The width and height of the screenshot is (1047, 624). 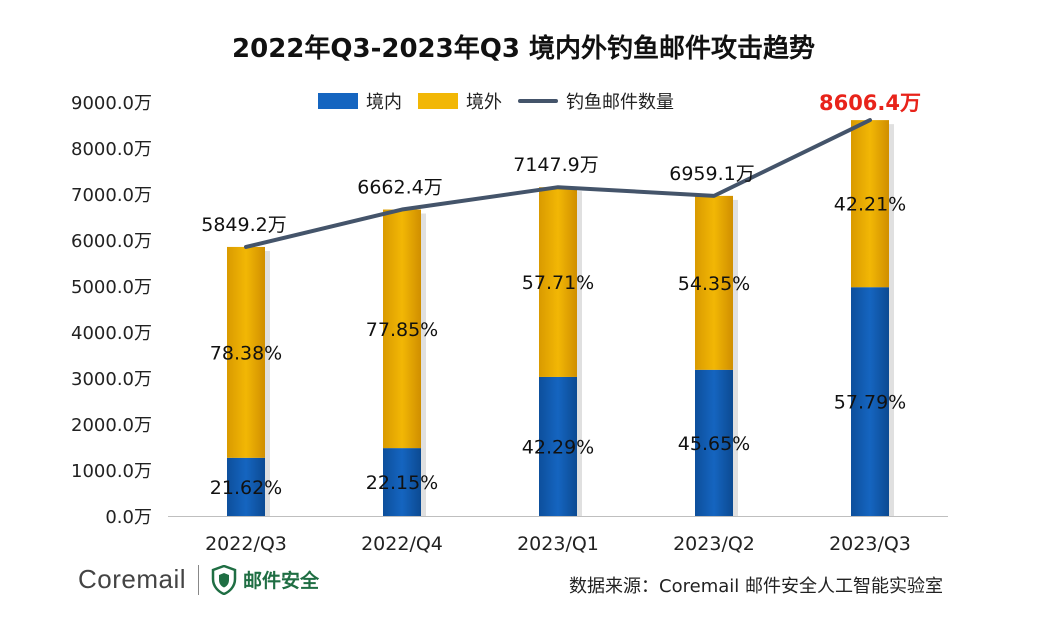 I want to click on data-label-foreign: 78.38%, so click(x=246, y=353).